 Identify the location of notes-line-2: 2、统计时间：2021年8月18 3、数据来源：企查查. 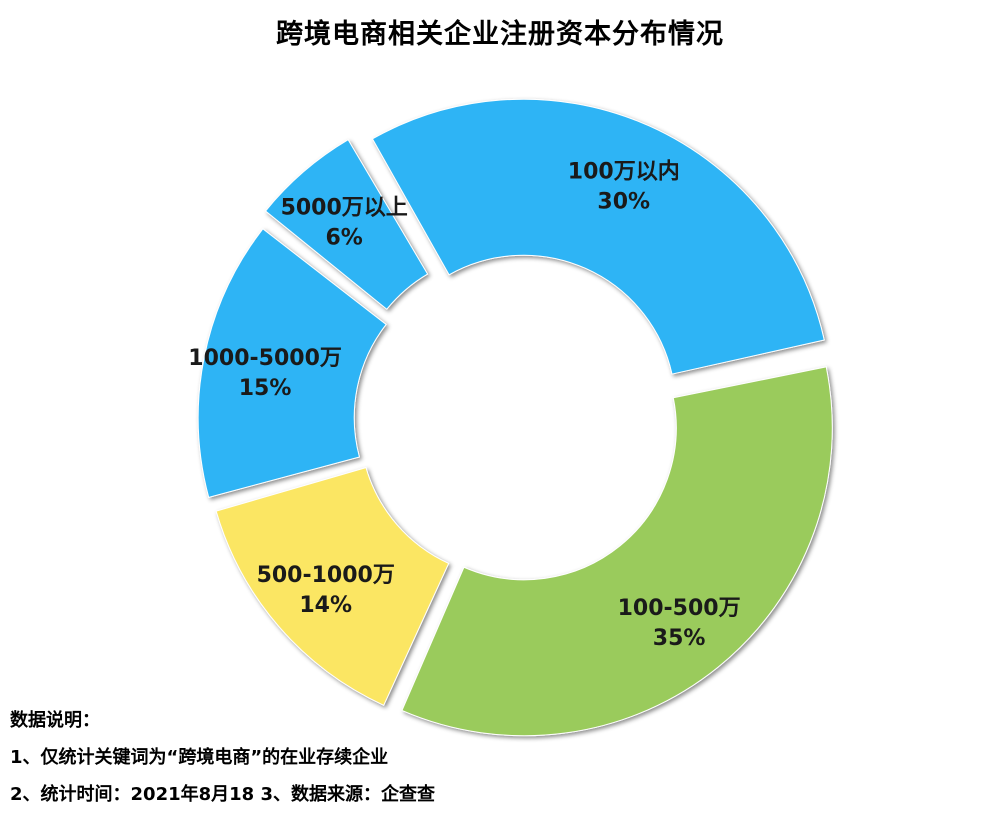
(222, 794).